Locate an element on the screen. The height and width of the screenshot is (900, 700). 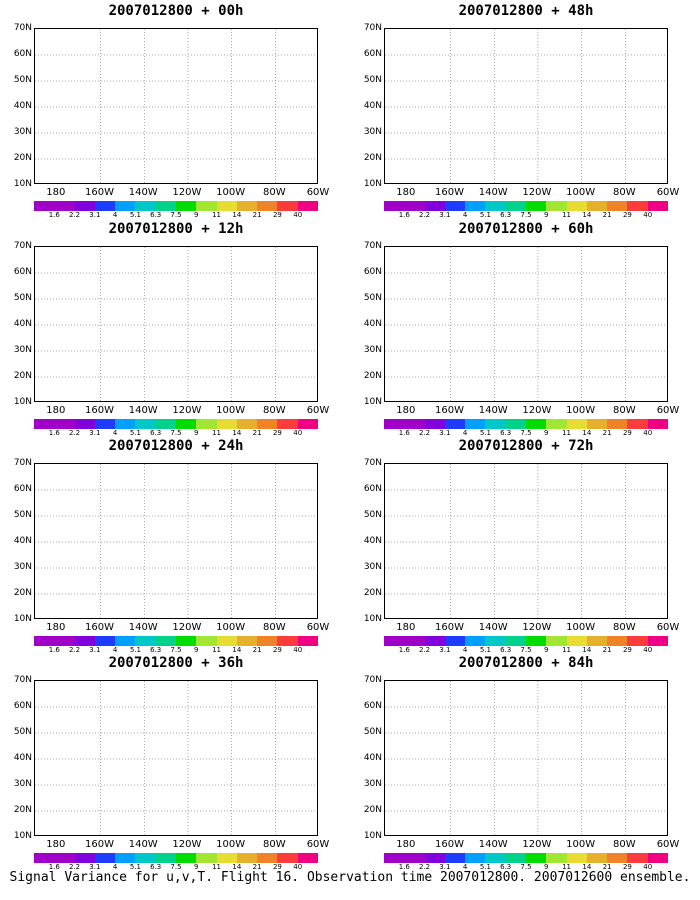
colorbar is located at coordinates (176, 424).